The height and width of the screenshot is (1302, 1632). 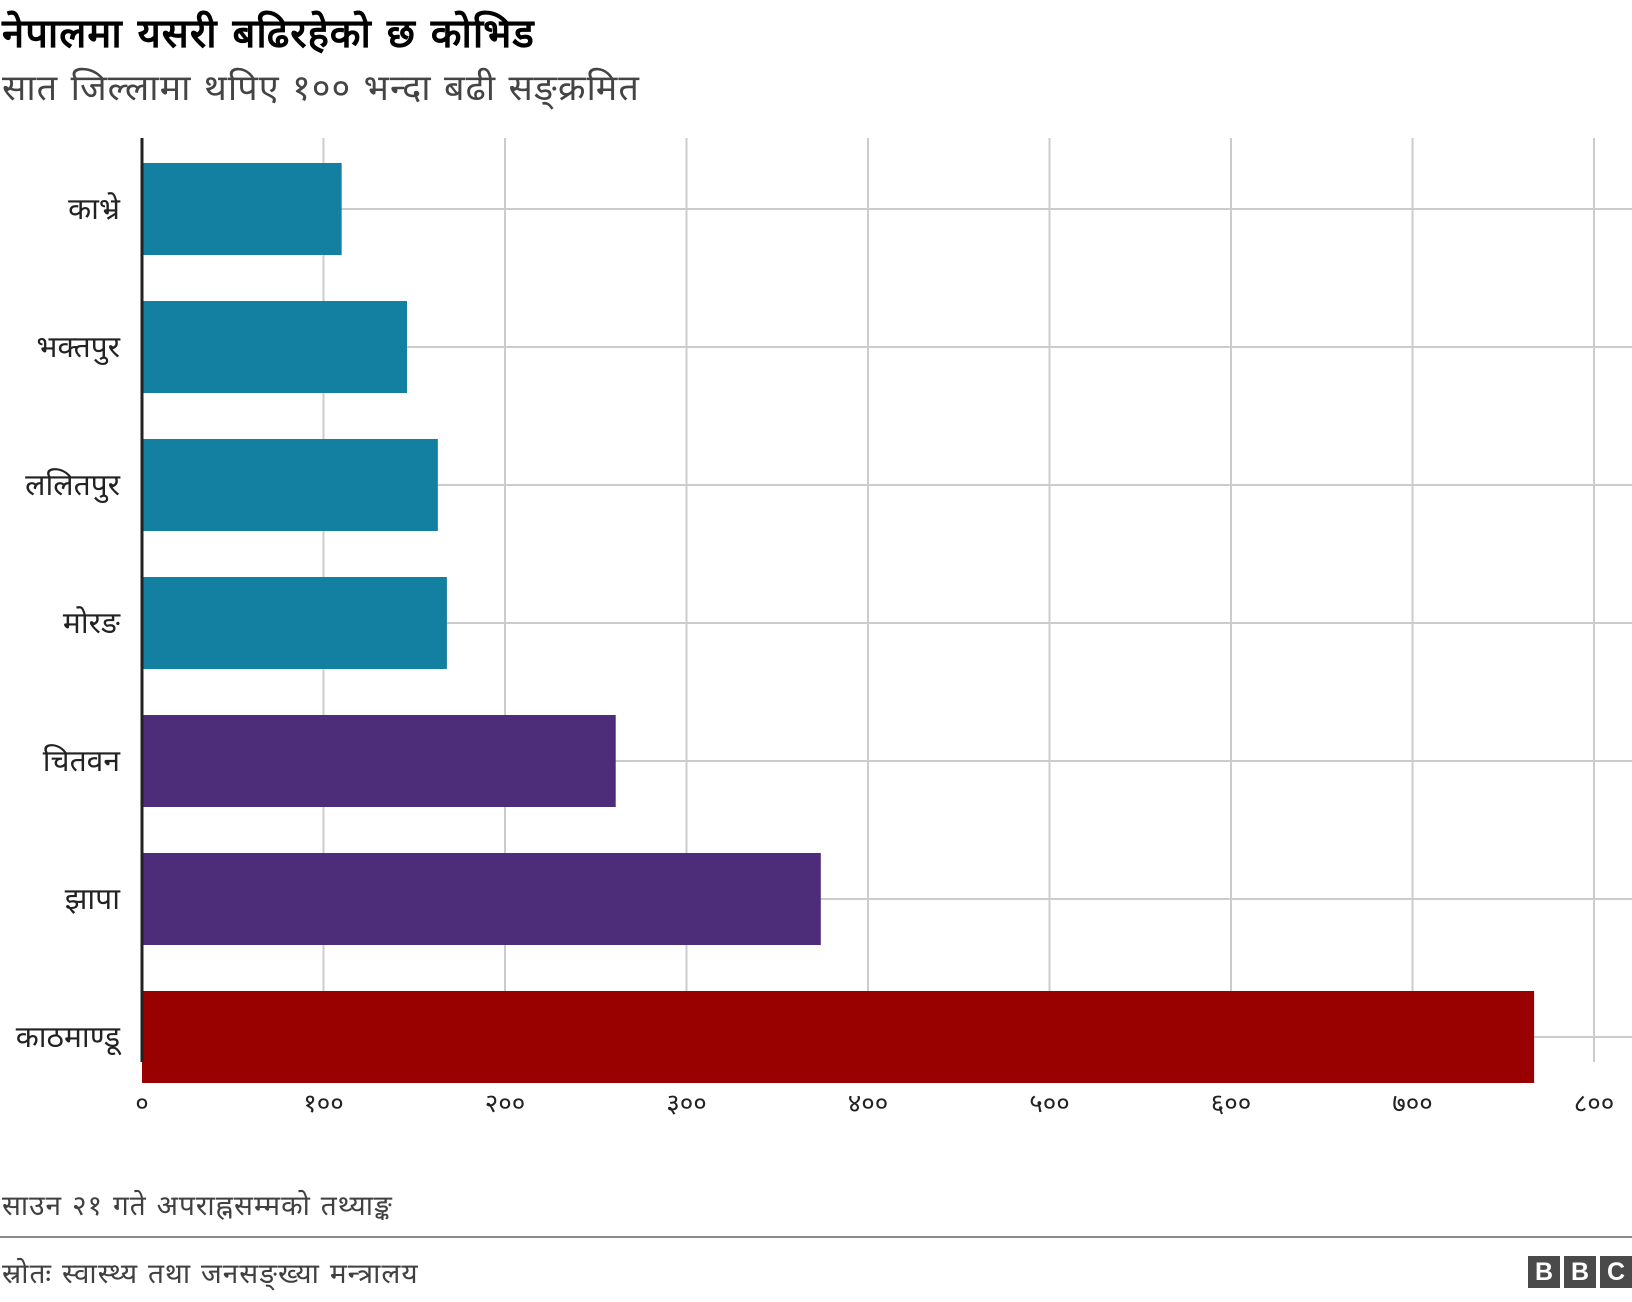 What do you see at coordinates (1616, 1272) in the screenshot?
I see `logo-letter-c: C` at bounding box center [1616, 1272].